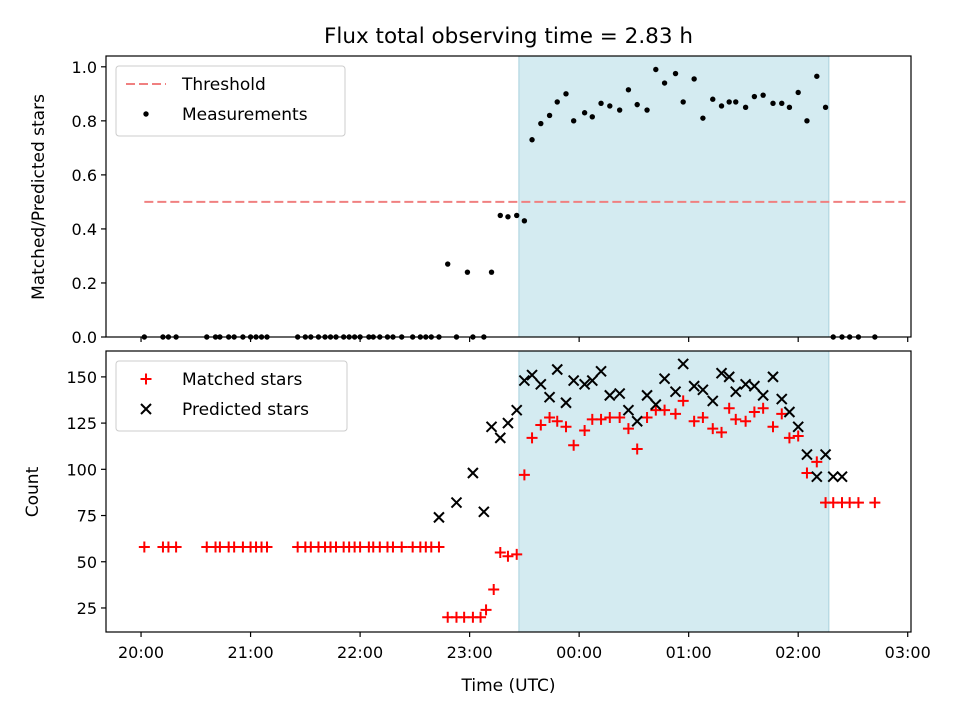  What do you see at coordinates (81, 423) in the screenshot?
I see `y-tick-label: 125` at bounding box center [81, 423].